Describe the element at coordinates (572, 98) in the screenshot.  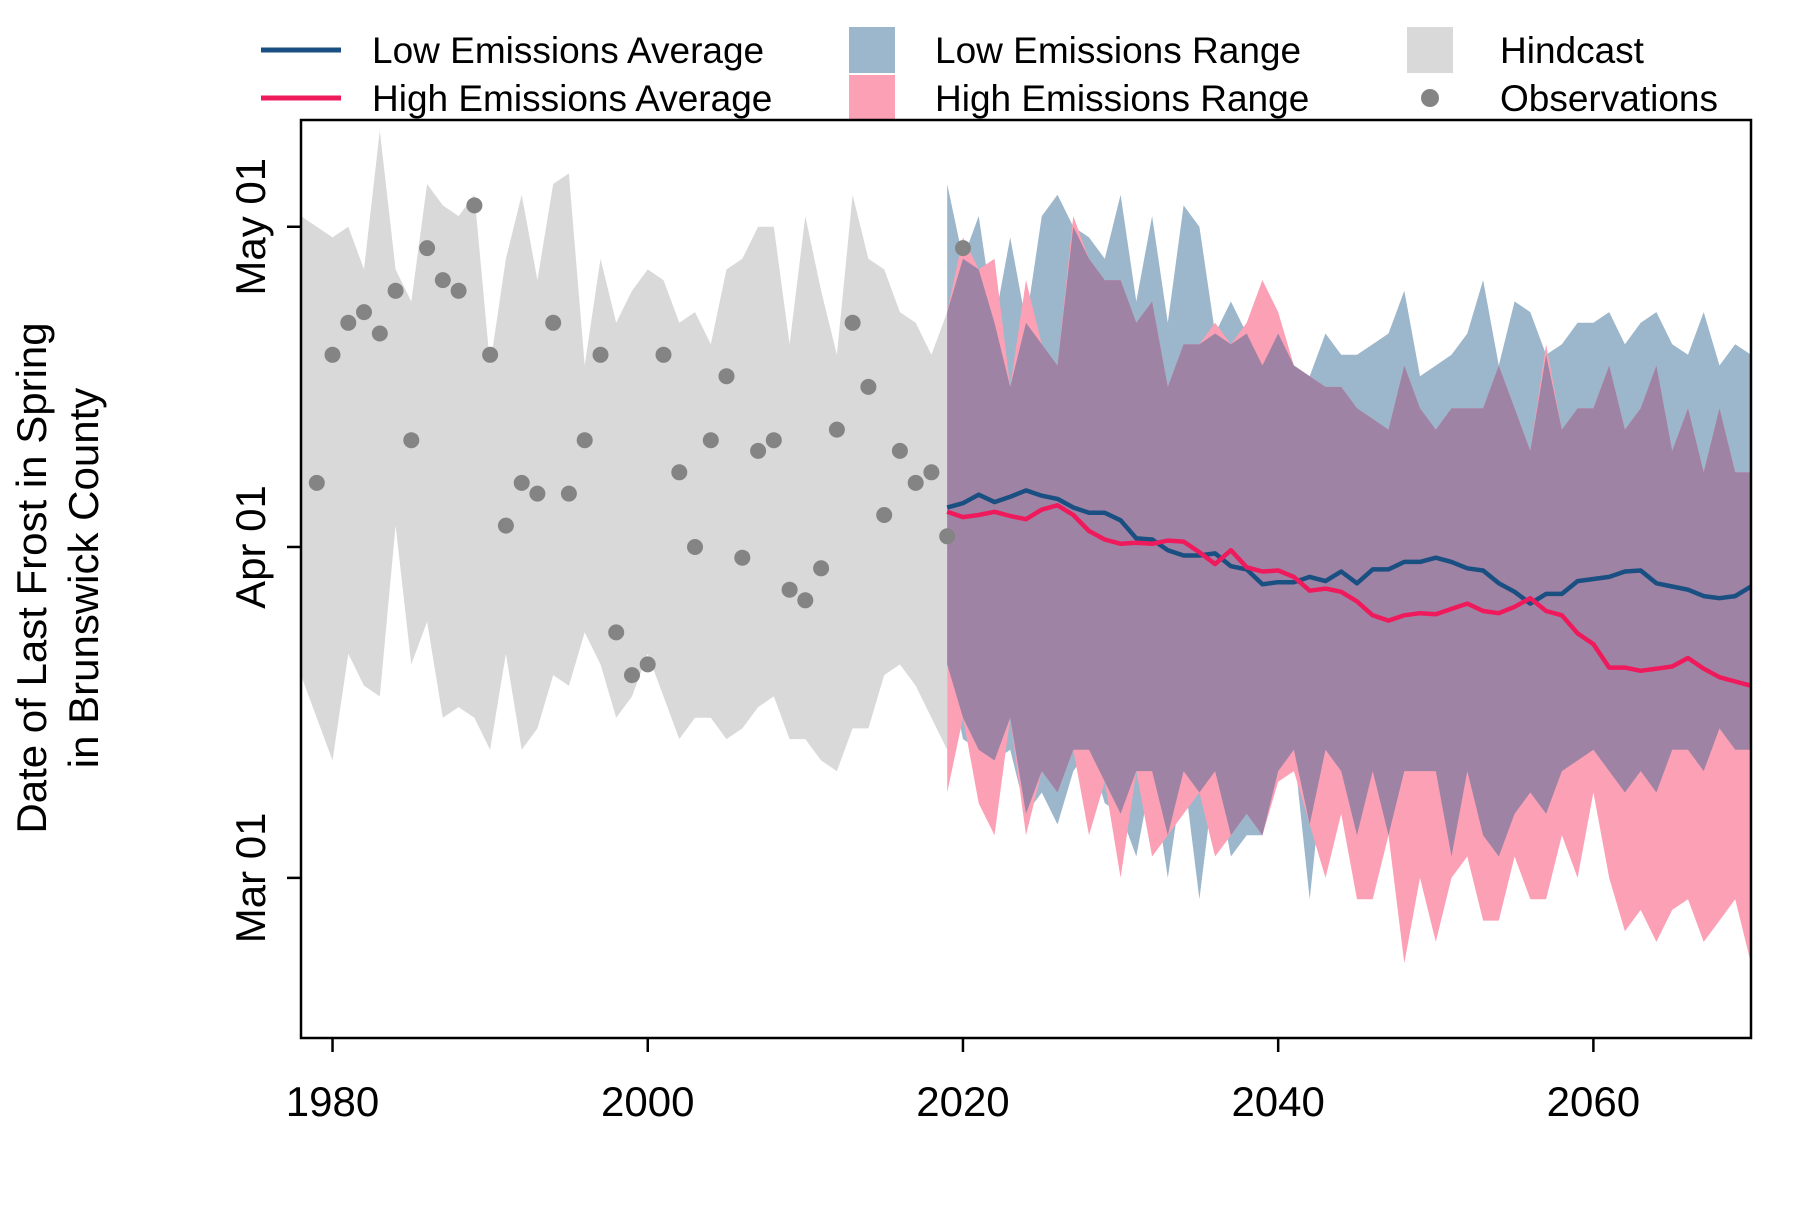
I see `legend-label: High Emissions Average` at that location.